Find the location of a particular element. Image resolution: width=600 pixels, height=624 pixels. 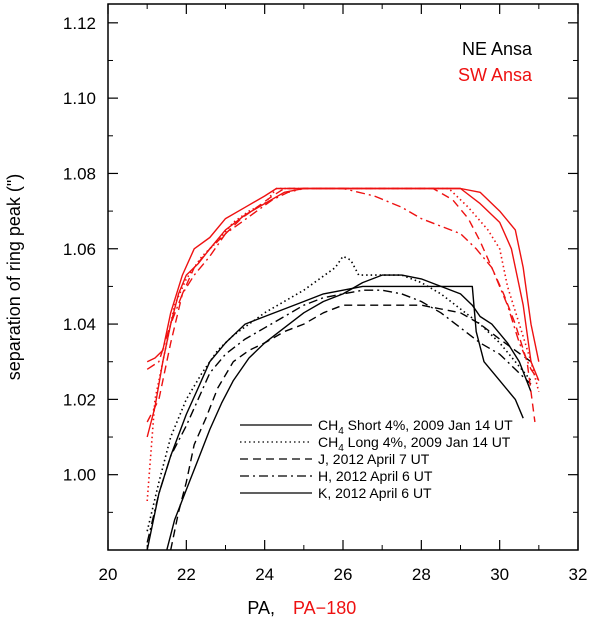

x-tick-label: 28 is located at coordinates (421, 574).